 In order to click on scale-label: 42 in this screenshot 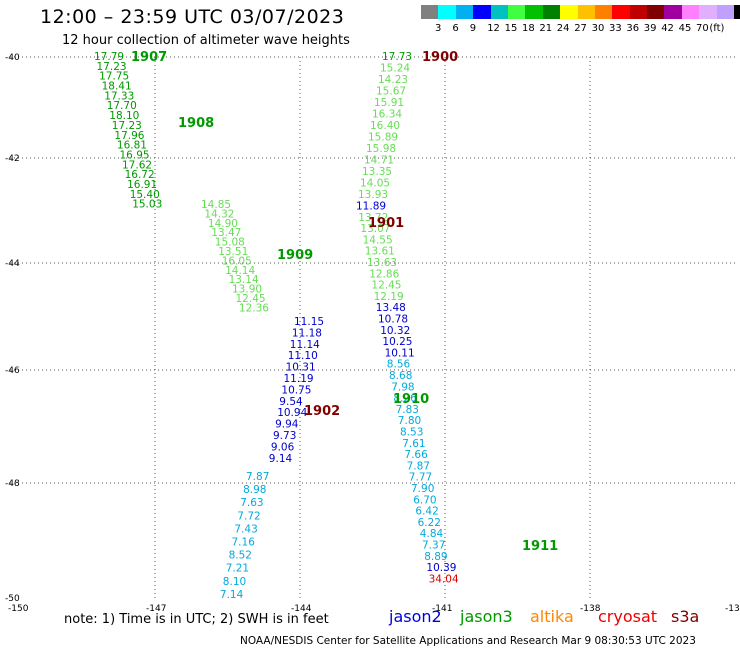, I will do `click(667, 28)`.